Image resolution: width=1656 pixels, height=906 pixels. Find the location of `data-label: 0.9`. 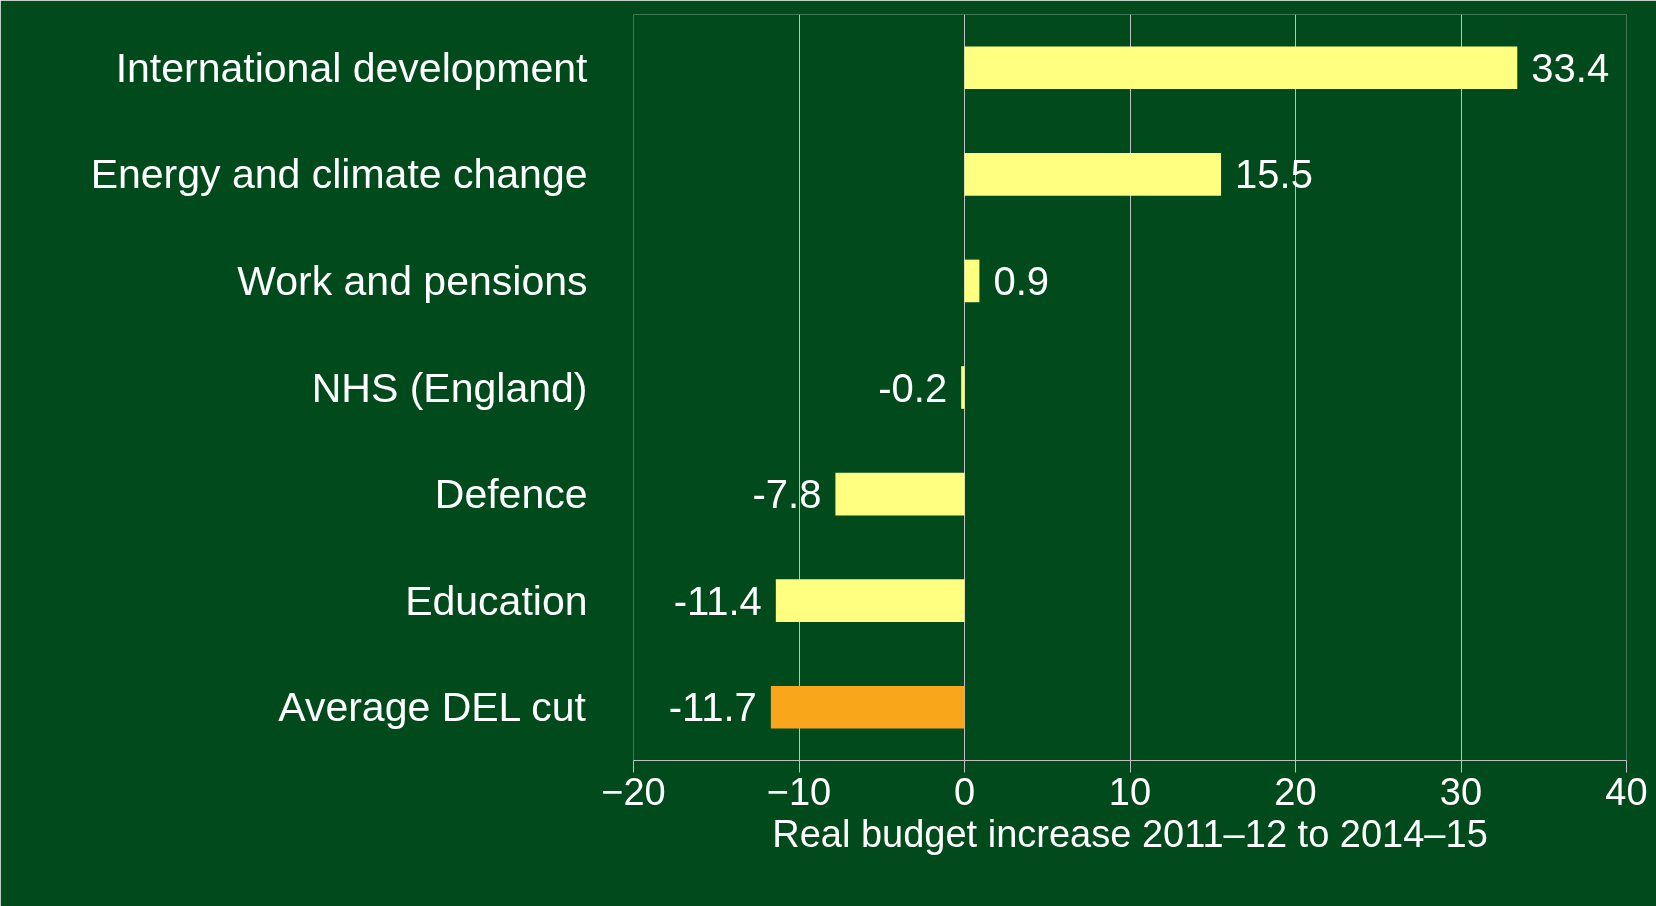

data-label: 0.9 is located at coordinates (1021, 280).